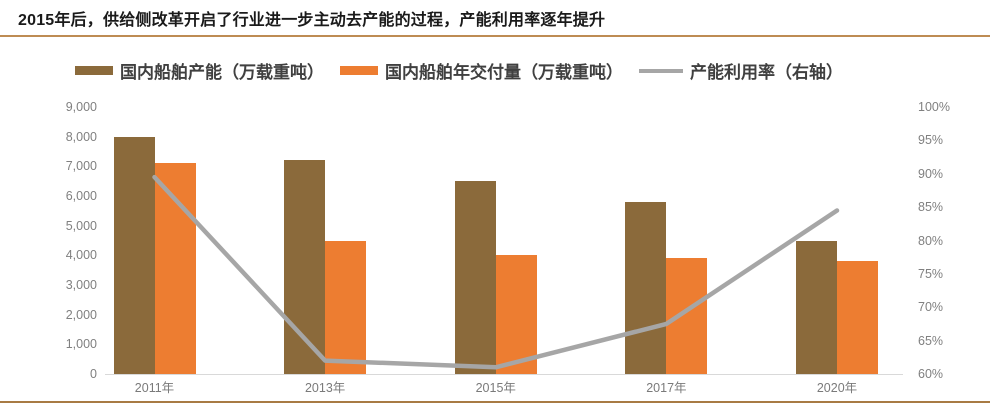 The width and height of the screenshot is (990, 414). I want to click on bar-delivery-2013年, so click(346, 307).